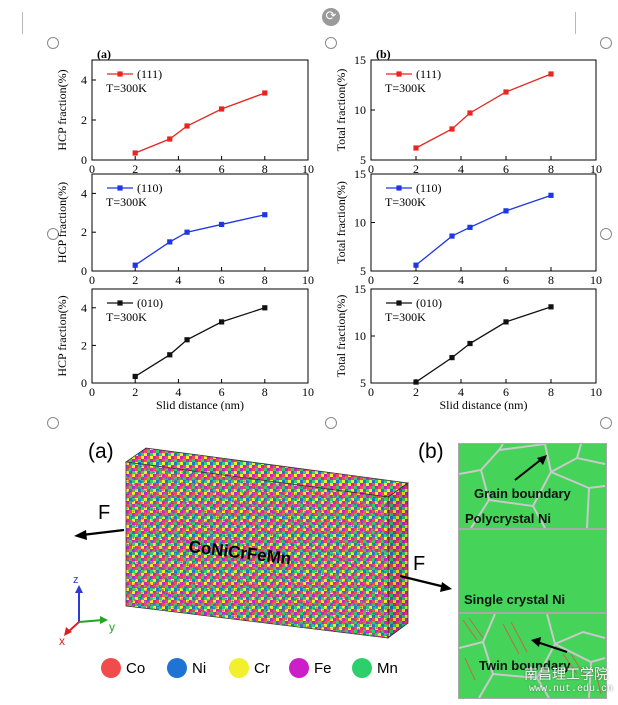 This screenshot has height=705, width=618. I want to click on a-010-x-axis-label: Slid distance (nm), so click(200, 405).